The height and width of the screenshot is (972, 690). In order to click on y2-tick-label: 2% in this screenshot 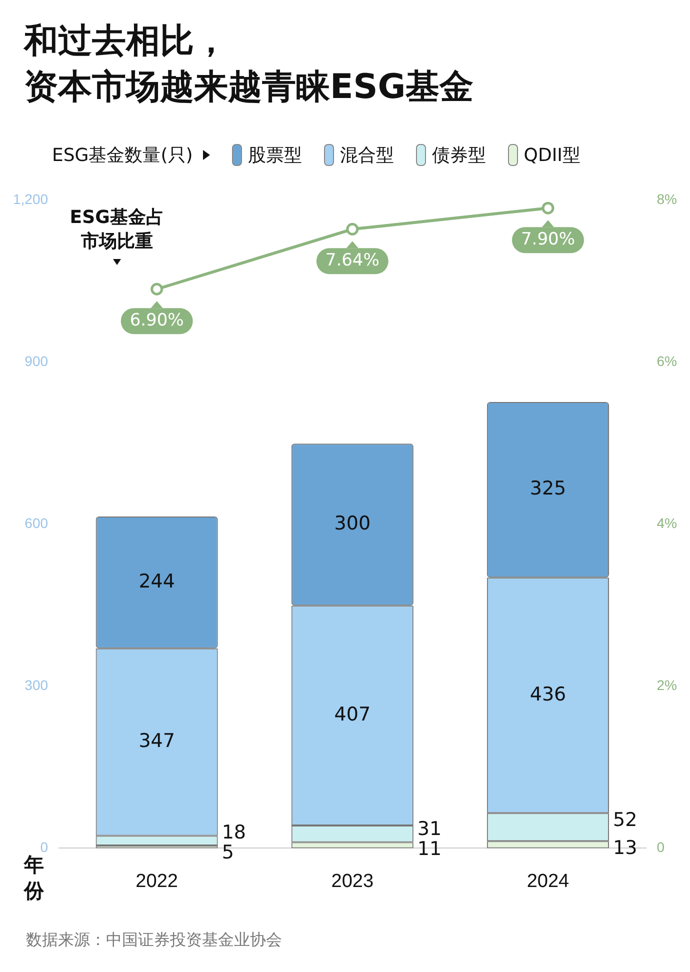, I will do `click(666, 685)`.